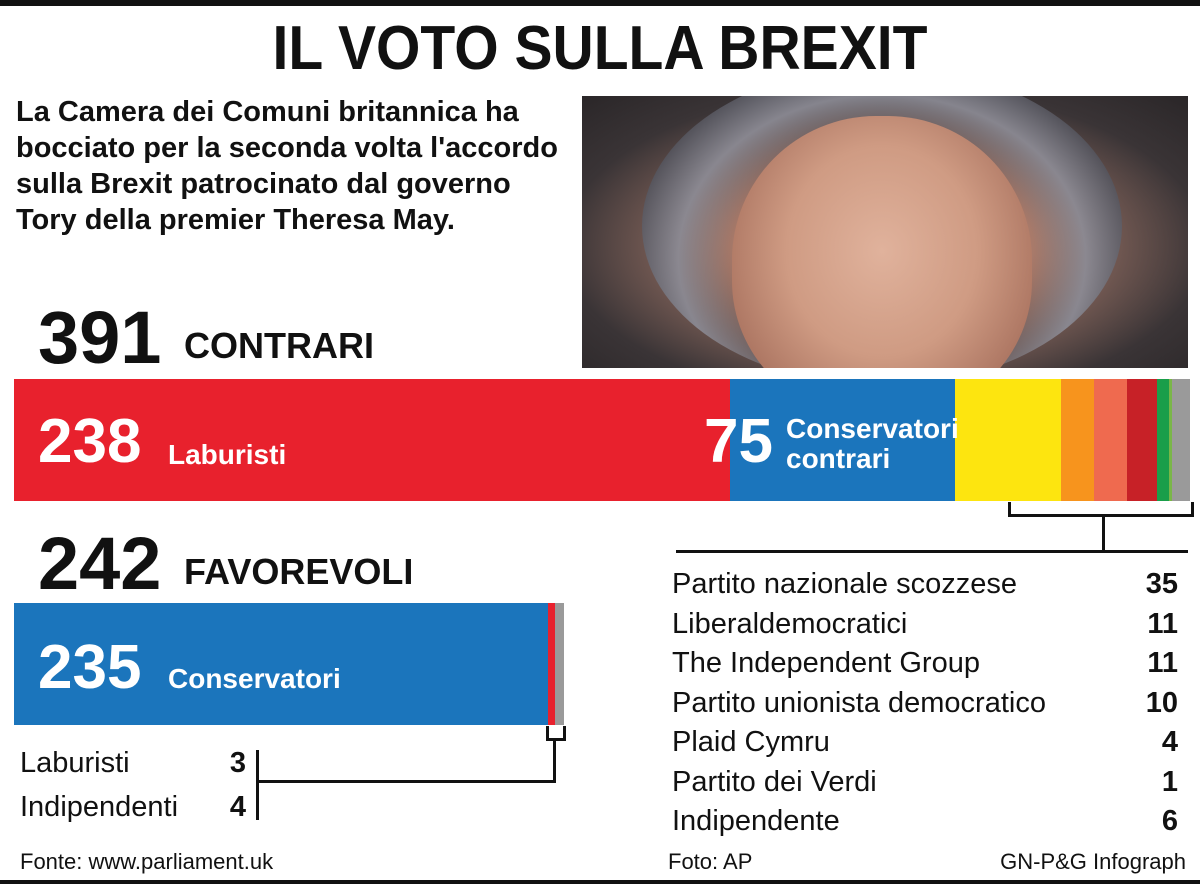  Describe the element at coordinates (774, 781) in the screenshot. I see `party-name: Partito dei Verdi` at that location.